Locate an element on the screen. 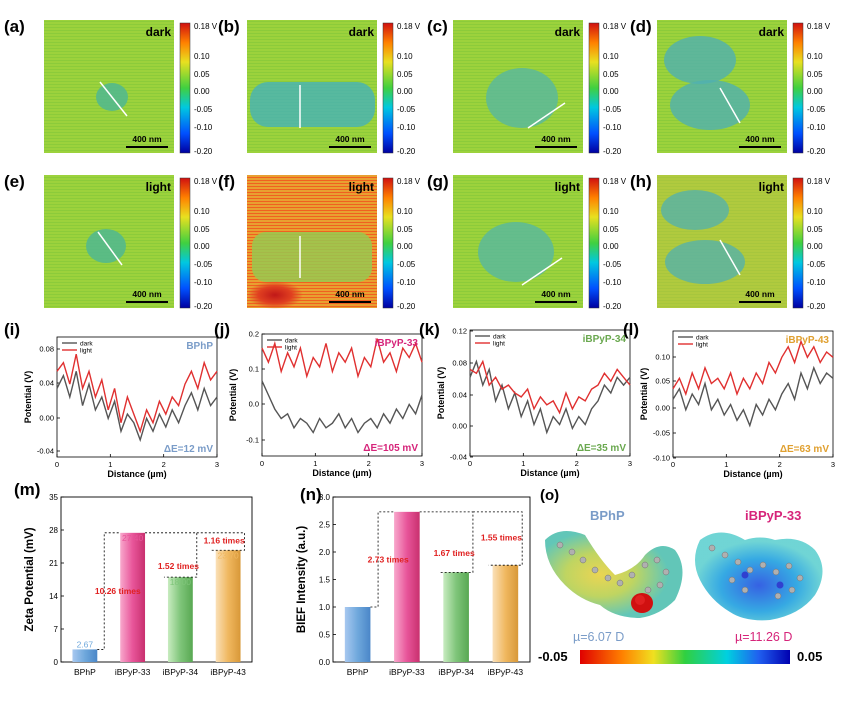 This screenshot has width=865, height=703. legend-label: light is located at coordinates (702, 345).